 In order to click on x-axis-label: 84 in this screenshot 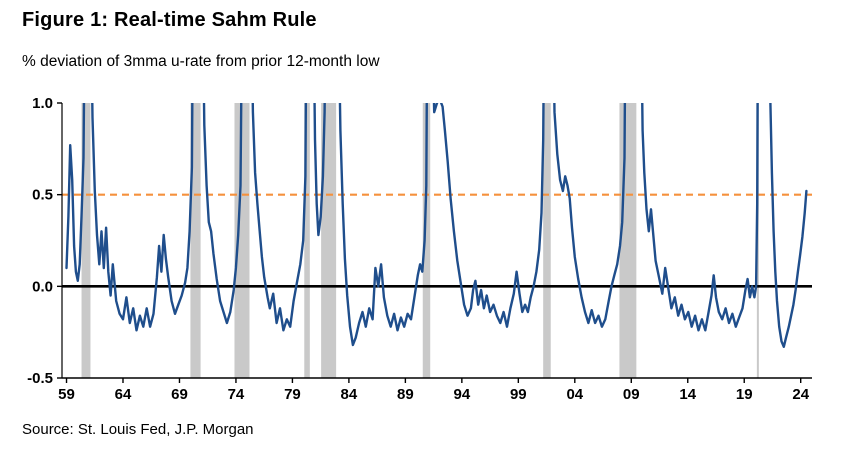, I will do `click(349, 394)`.